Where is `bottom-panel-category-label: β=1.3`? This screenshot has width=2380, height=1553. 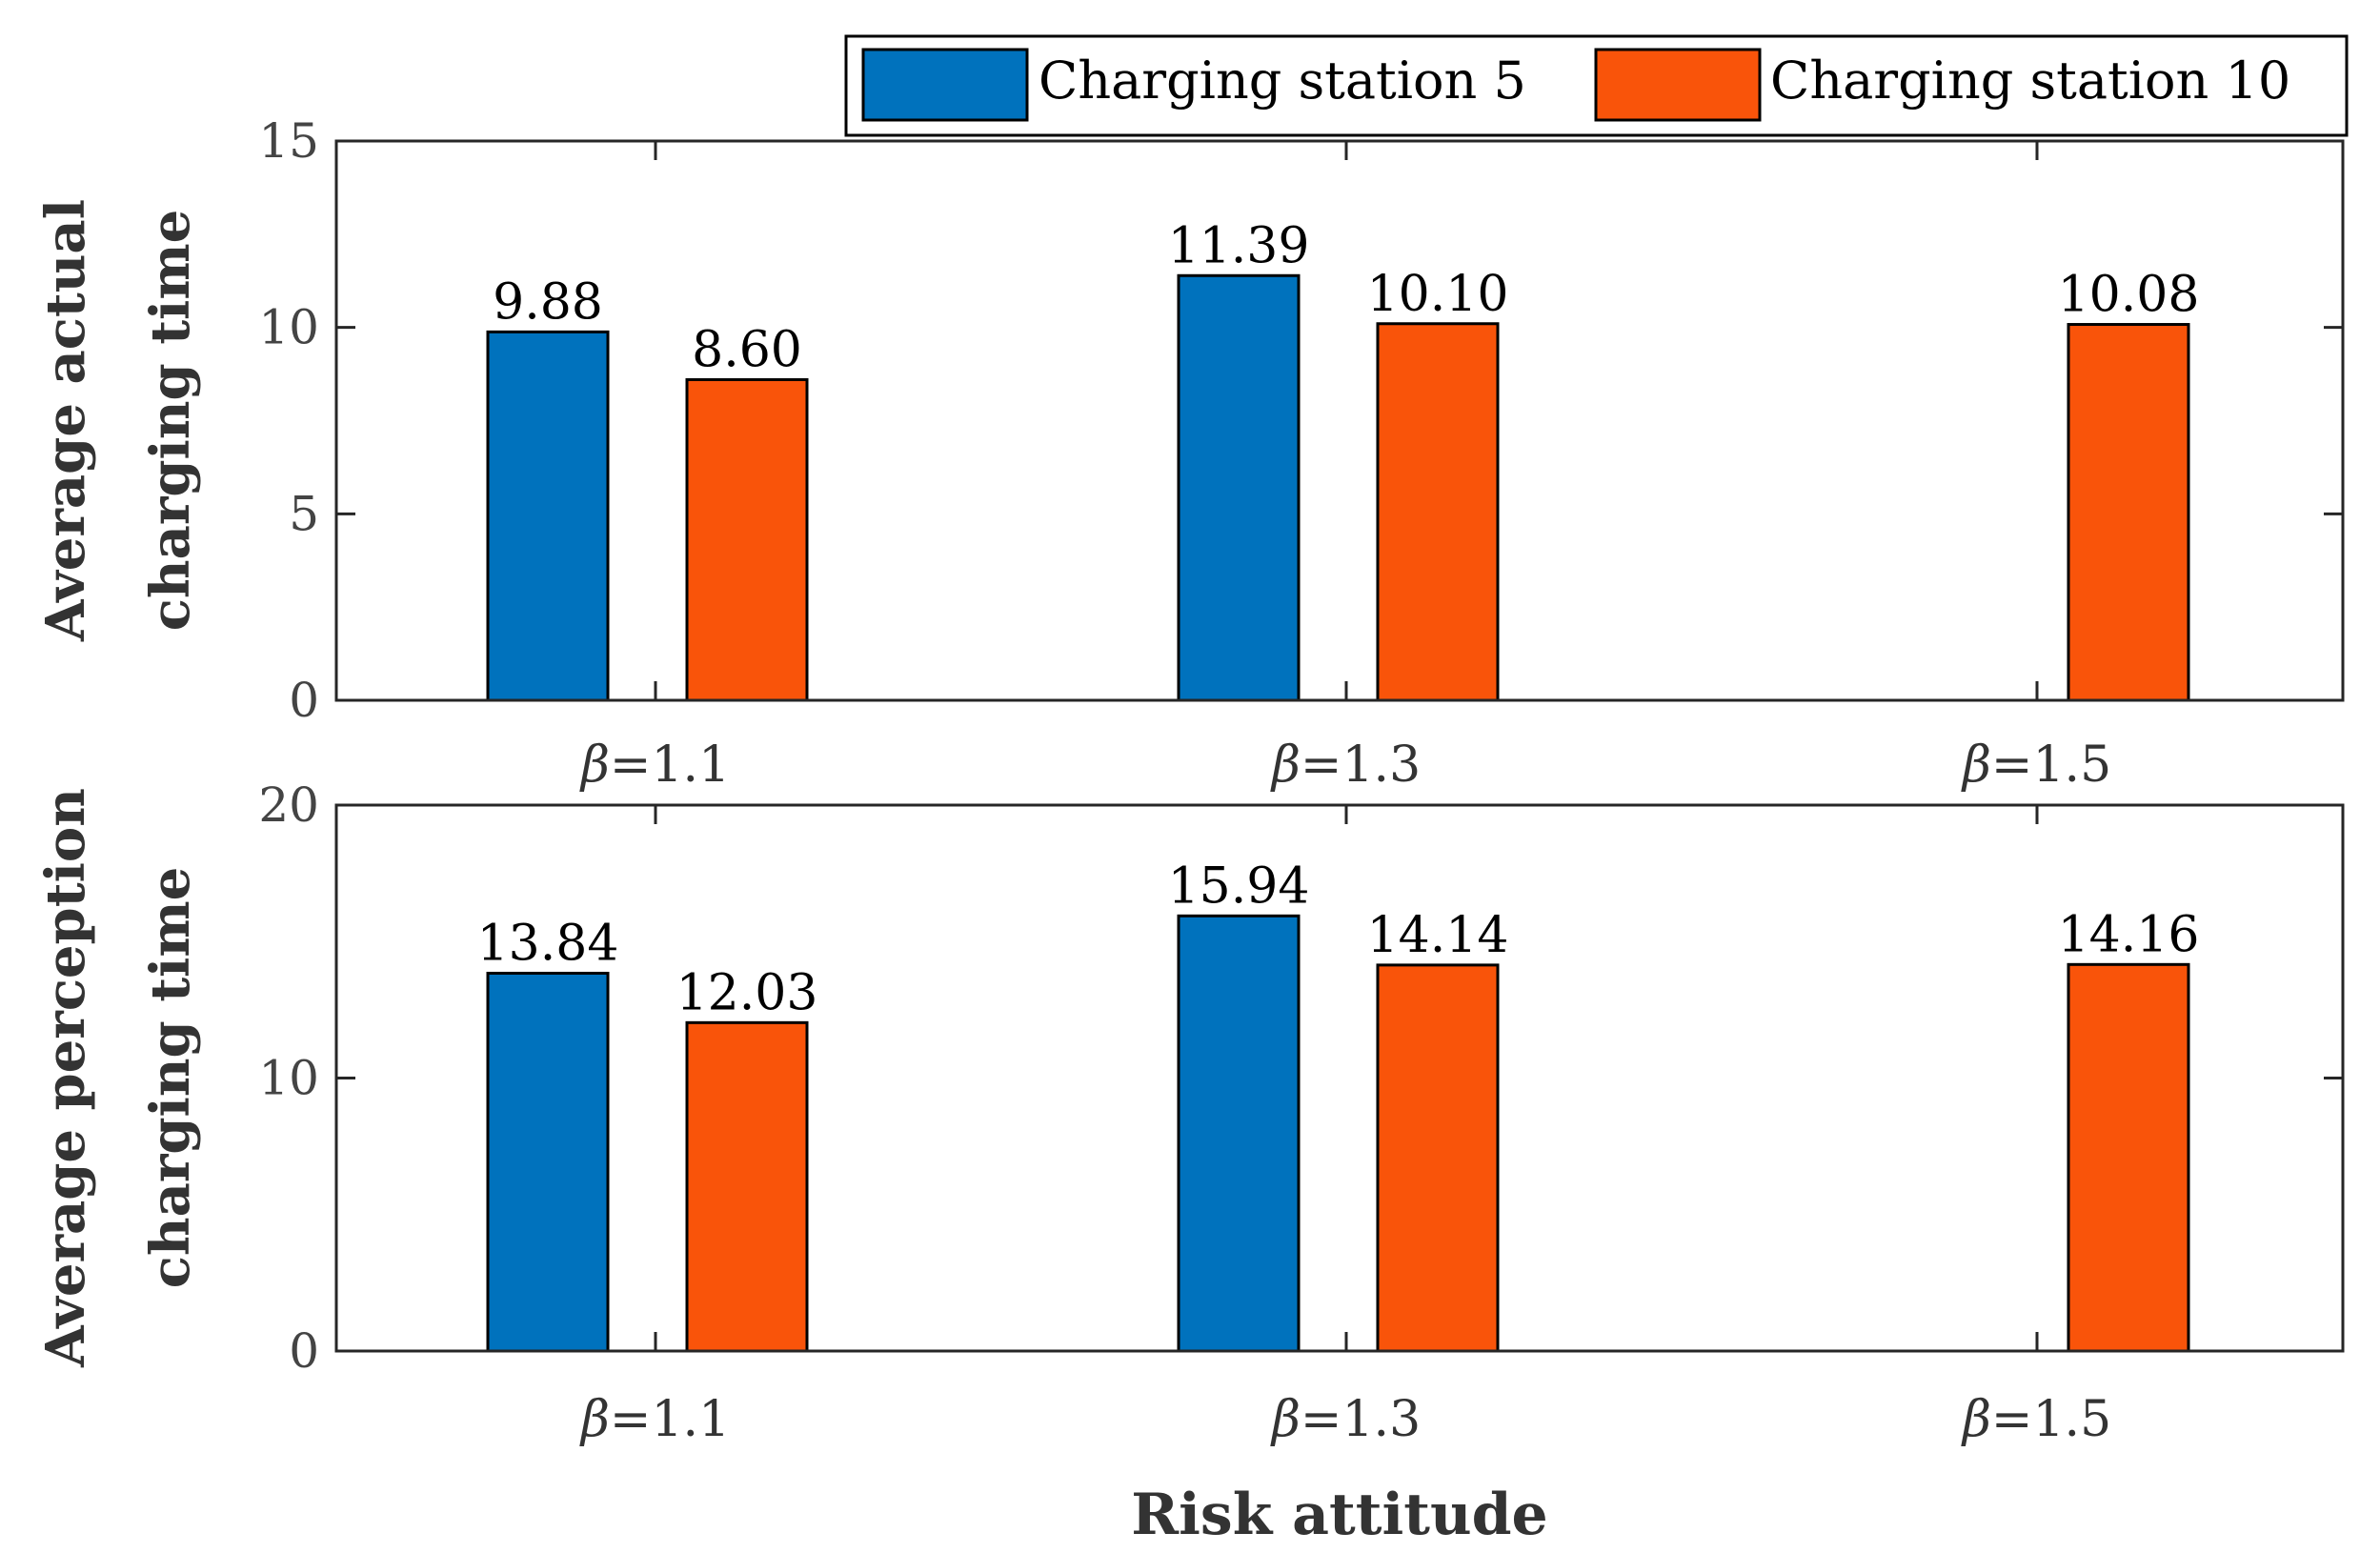 bottom-panel-category-label: β=1.3 is located at coordinates (1345, 1419).